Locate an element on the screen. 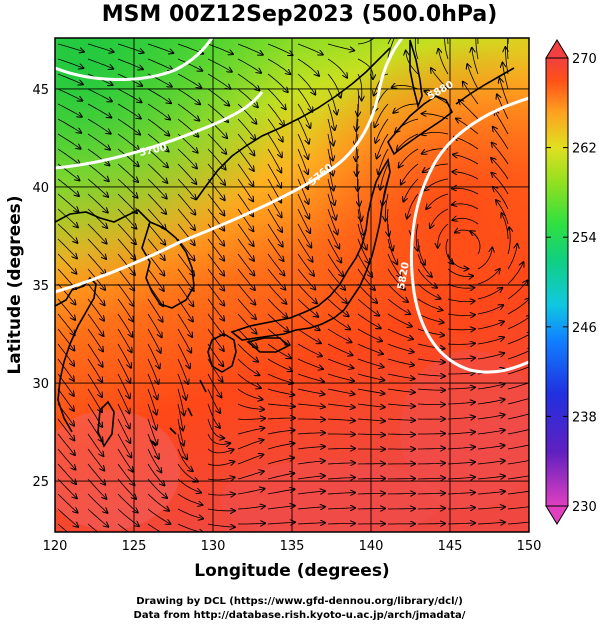  colorbar-ticks: 270 262 254 246 238 230 is located at coordinates (571, 283).